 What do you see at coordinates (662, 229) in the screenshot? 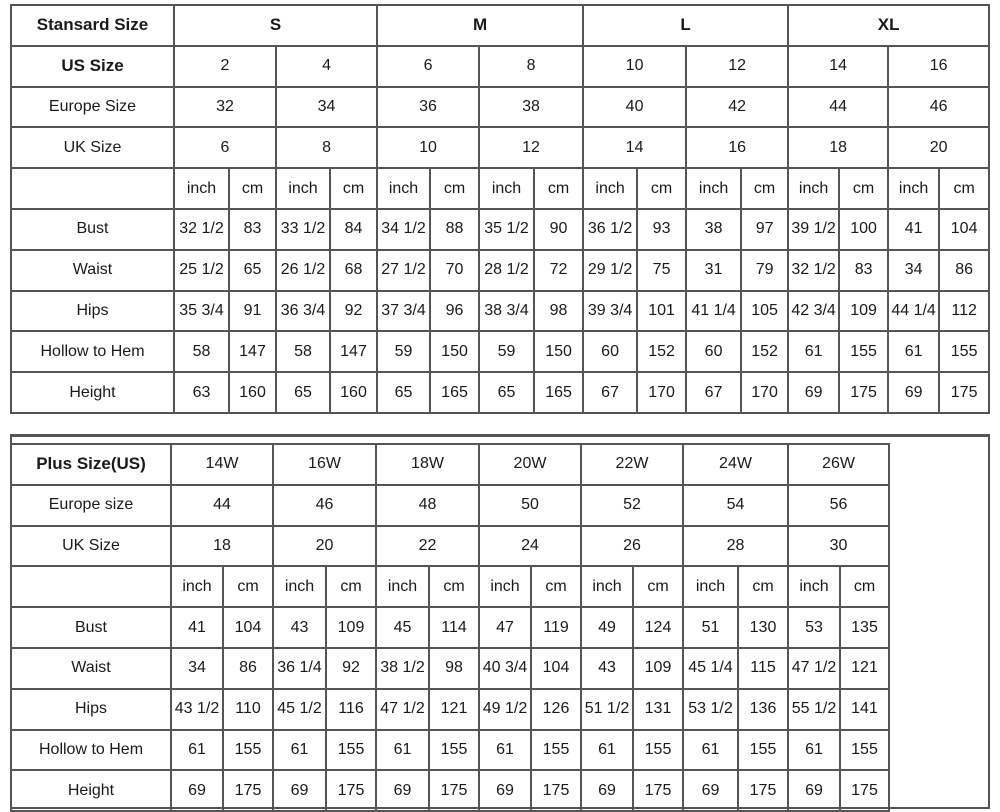
I see `measurement-value: 93` at bounding box center [662, 229].